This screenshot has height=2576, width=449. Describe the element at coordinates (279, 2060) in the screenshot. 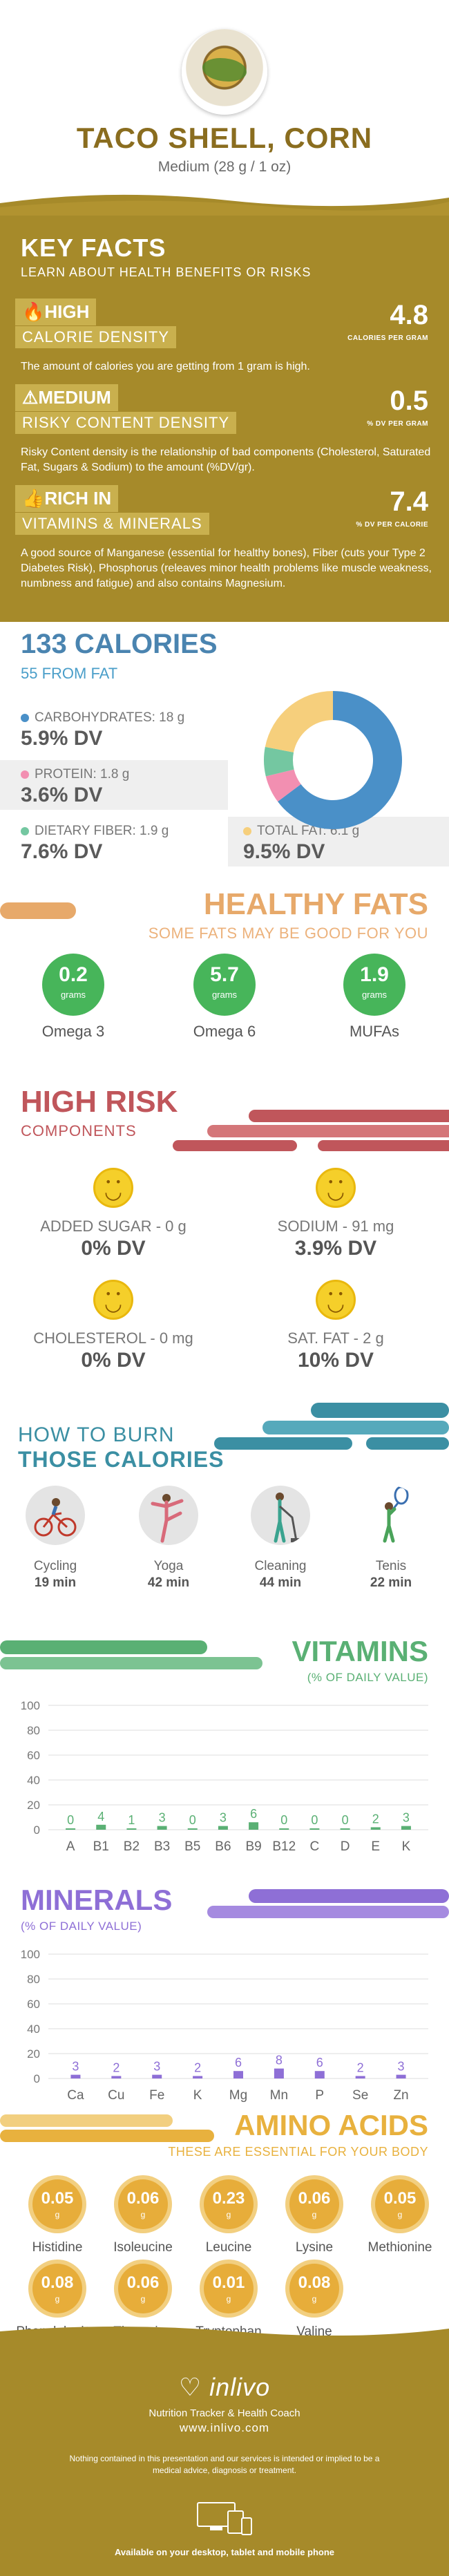

I see `bar-value-label: 8` at that location.